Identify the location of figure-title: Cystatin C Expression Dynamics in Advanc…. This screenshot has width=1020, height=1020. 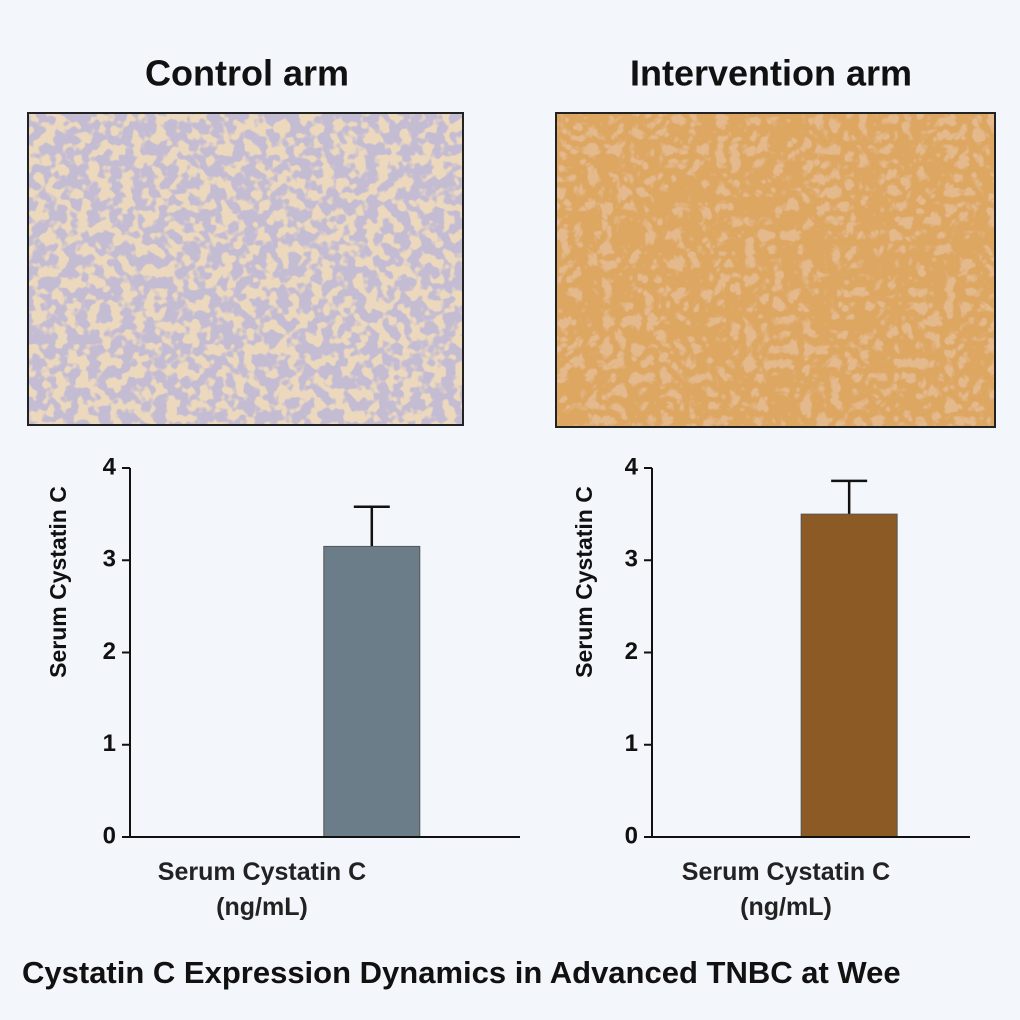
(461, 972).